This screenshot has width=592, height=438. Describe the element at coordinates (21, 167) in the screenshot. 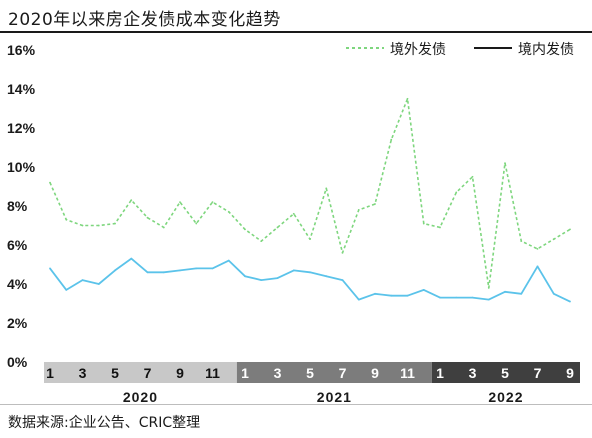

I see `y-tick-label: 10%` at that location.